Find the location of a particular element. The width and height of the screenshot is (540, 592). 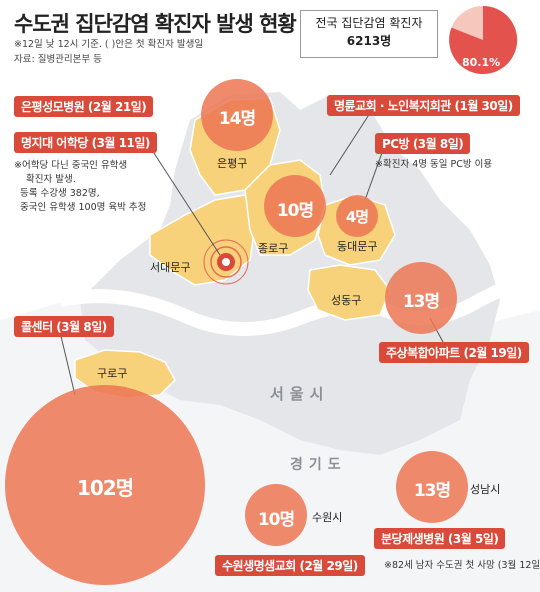

count-pcbang: 4명 is located at coordinates (357, 217).